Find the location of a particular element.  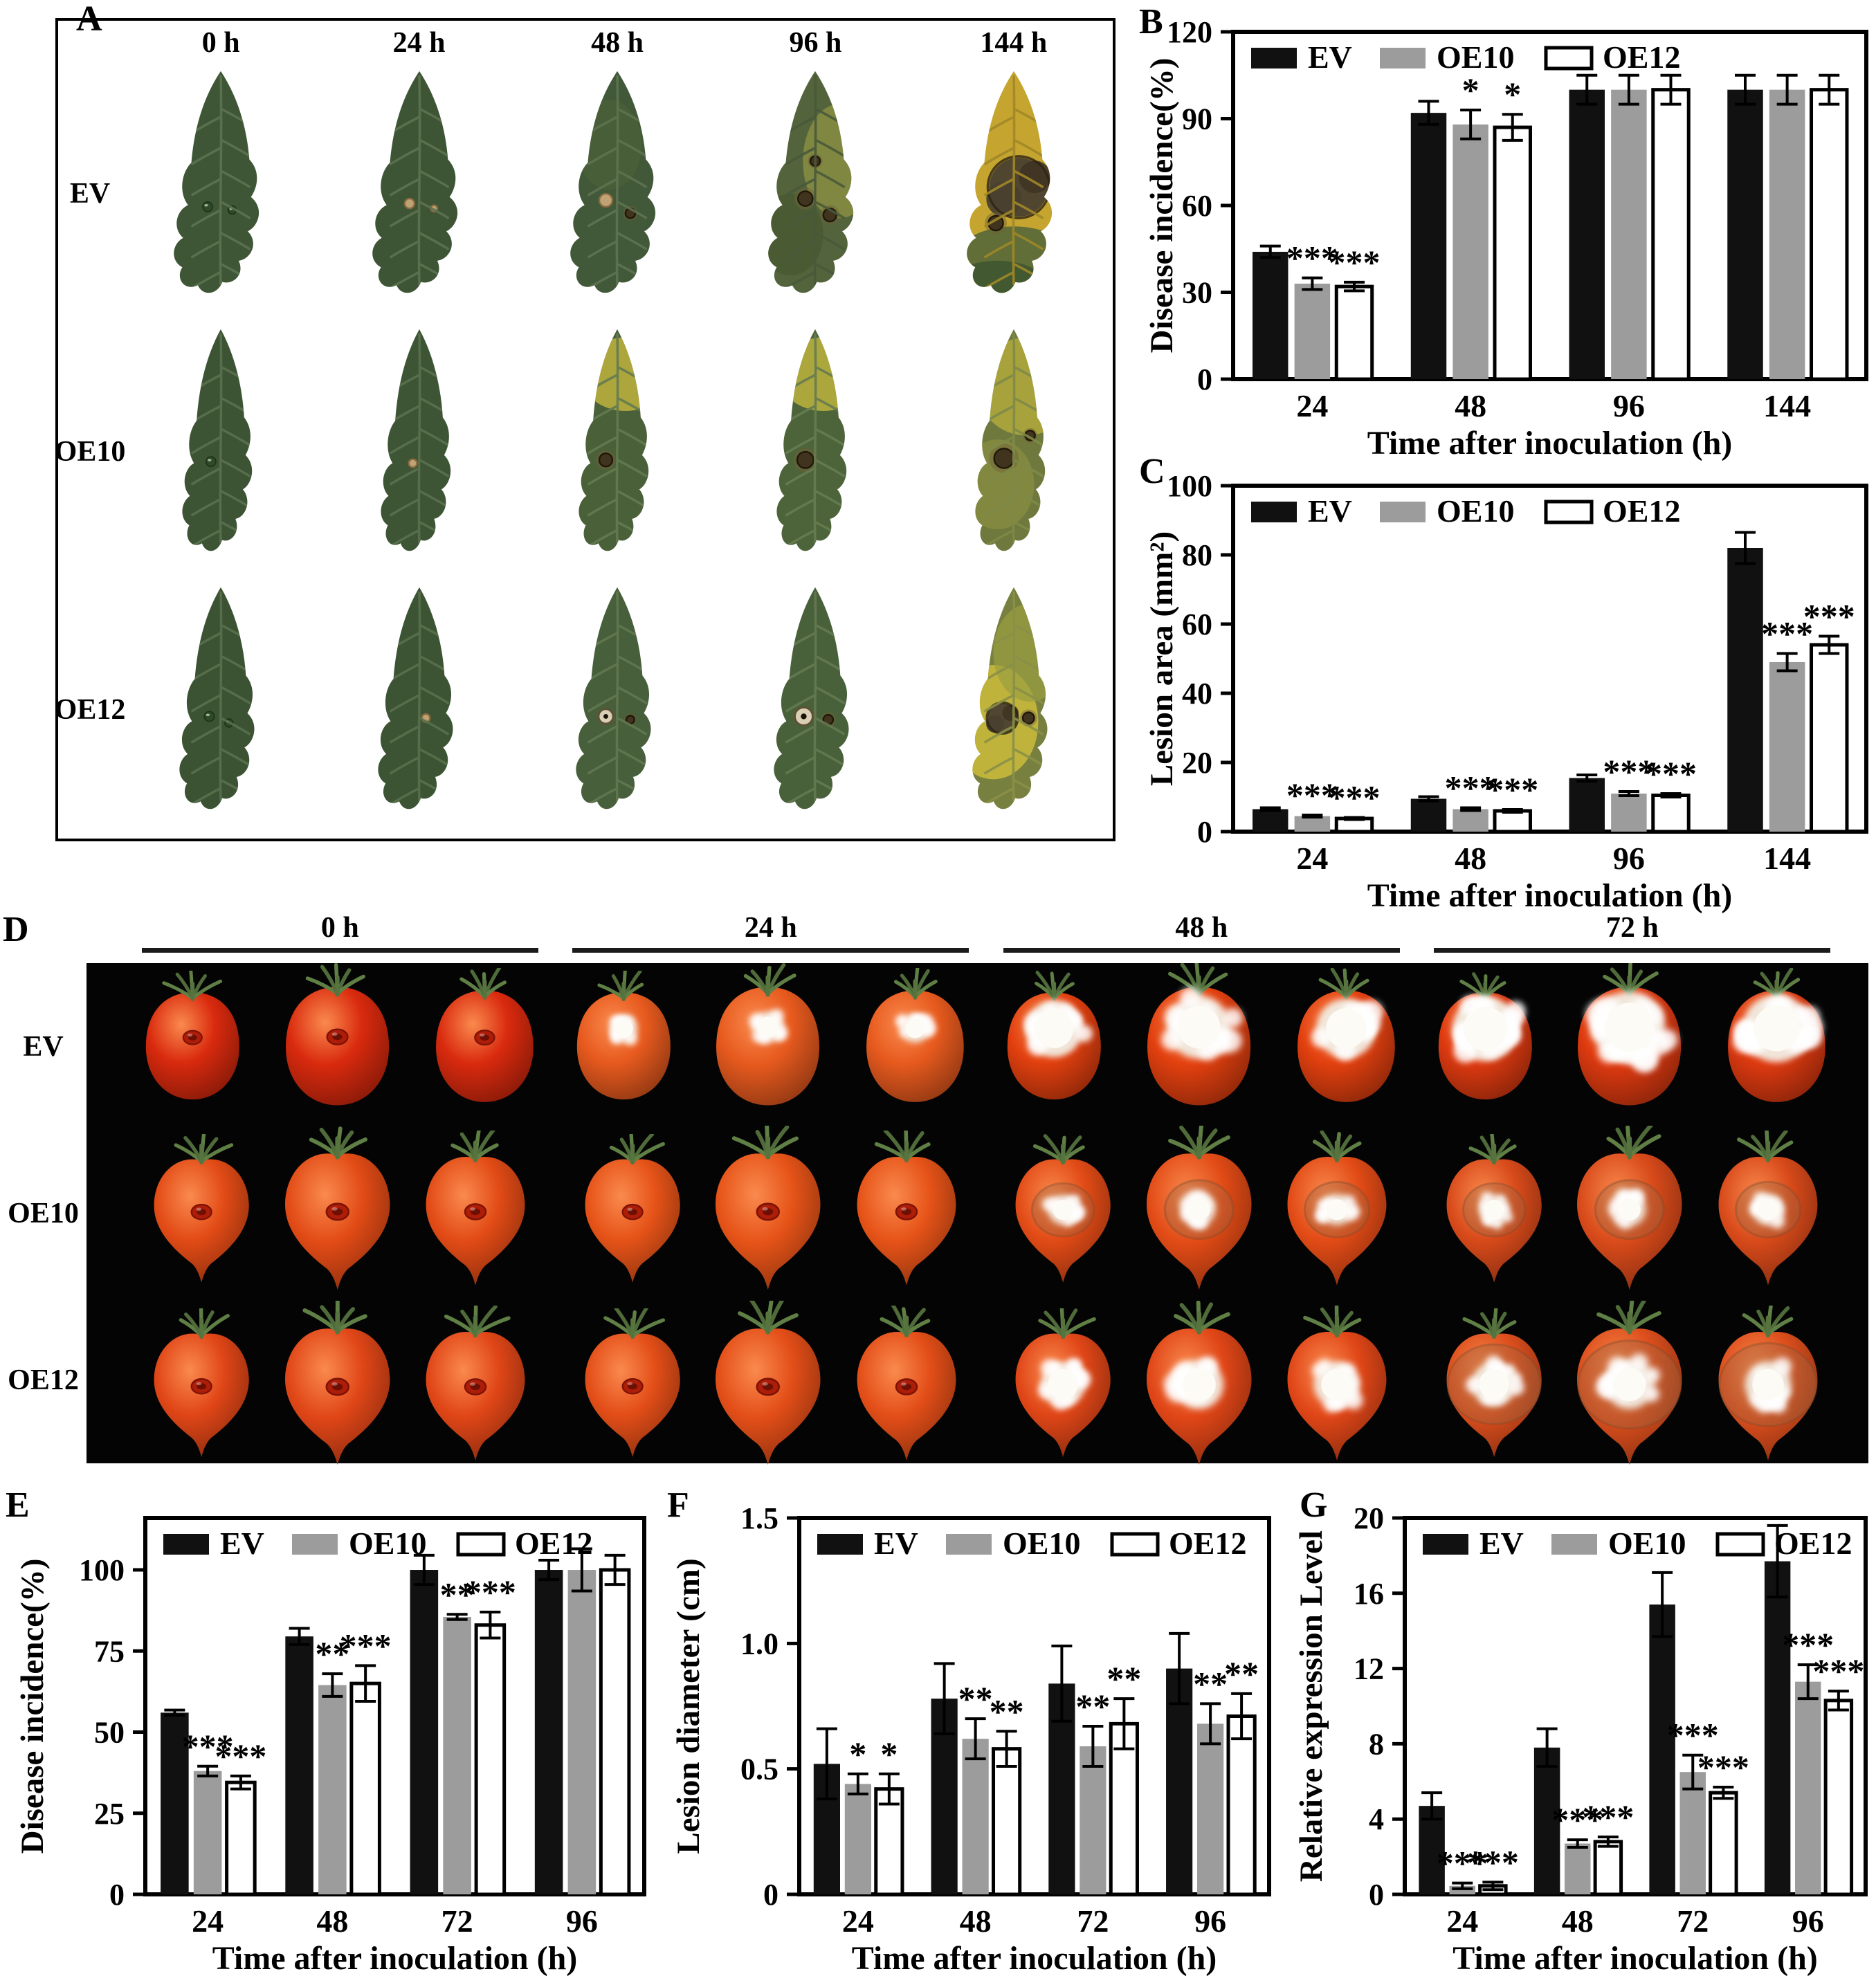

panel-a-time-header-0h: 0 h is located at coordinates (220, 43).